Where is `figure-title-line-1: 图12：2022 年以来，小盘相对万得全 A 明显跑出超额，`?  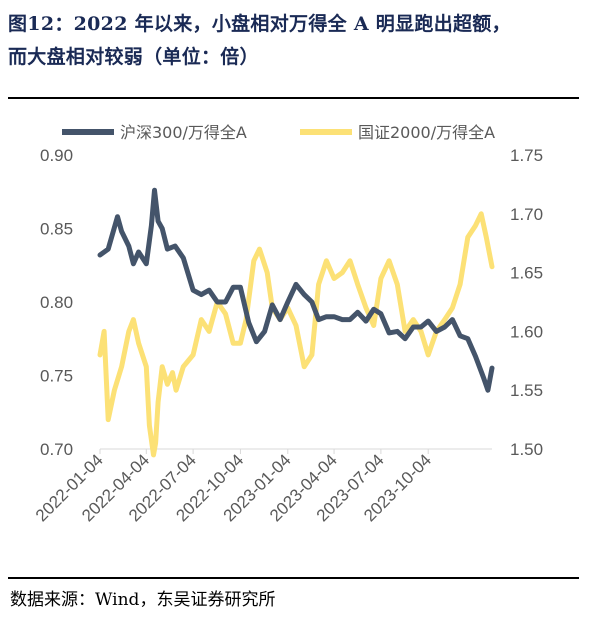
figure-title-line-1: 图12：2022 年以来，小盘相对万得全 A 明显跑出超额， is located at coordinates (259, 24).